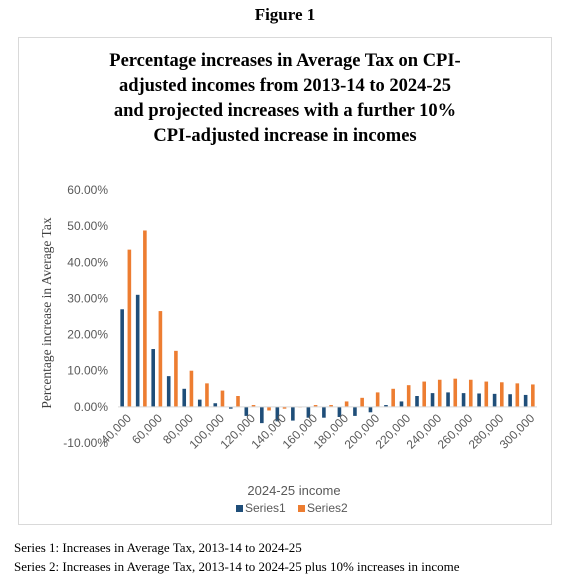 The height and width of the screenshot is (584, 570). Describe the element at coordinates (517, 431) in the screenshot. I see `x-tick-label: 300,000` at that location.